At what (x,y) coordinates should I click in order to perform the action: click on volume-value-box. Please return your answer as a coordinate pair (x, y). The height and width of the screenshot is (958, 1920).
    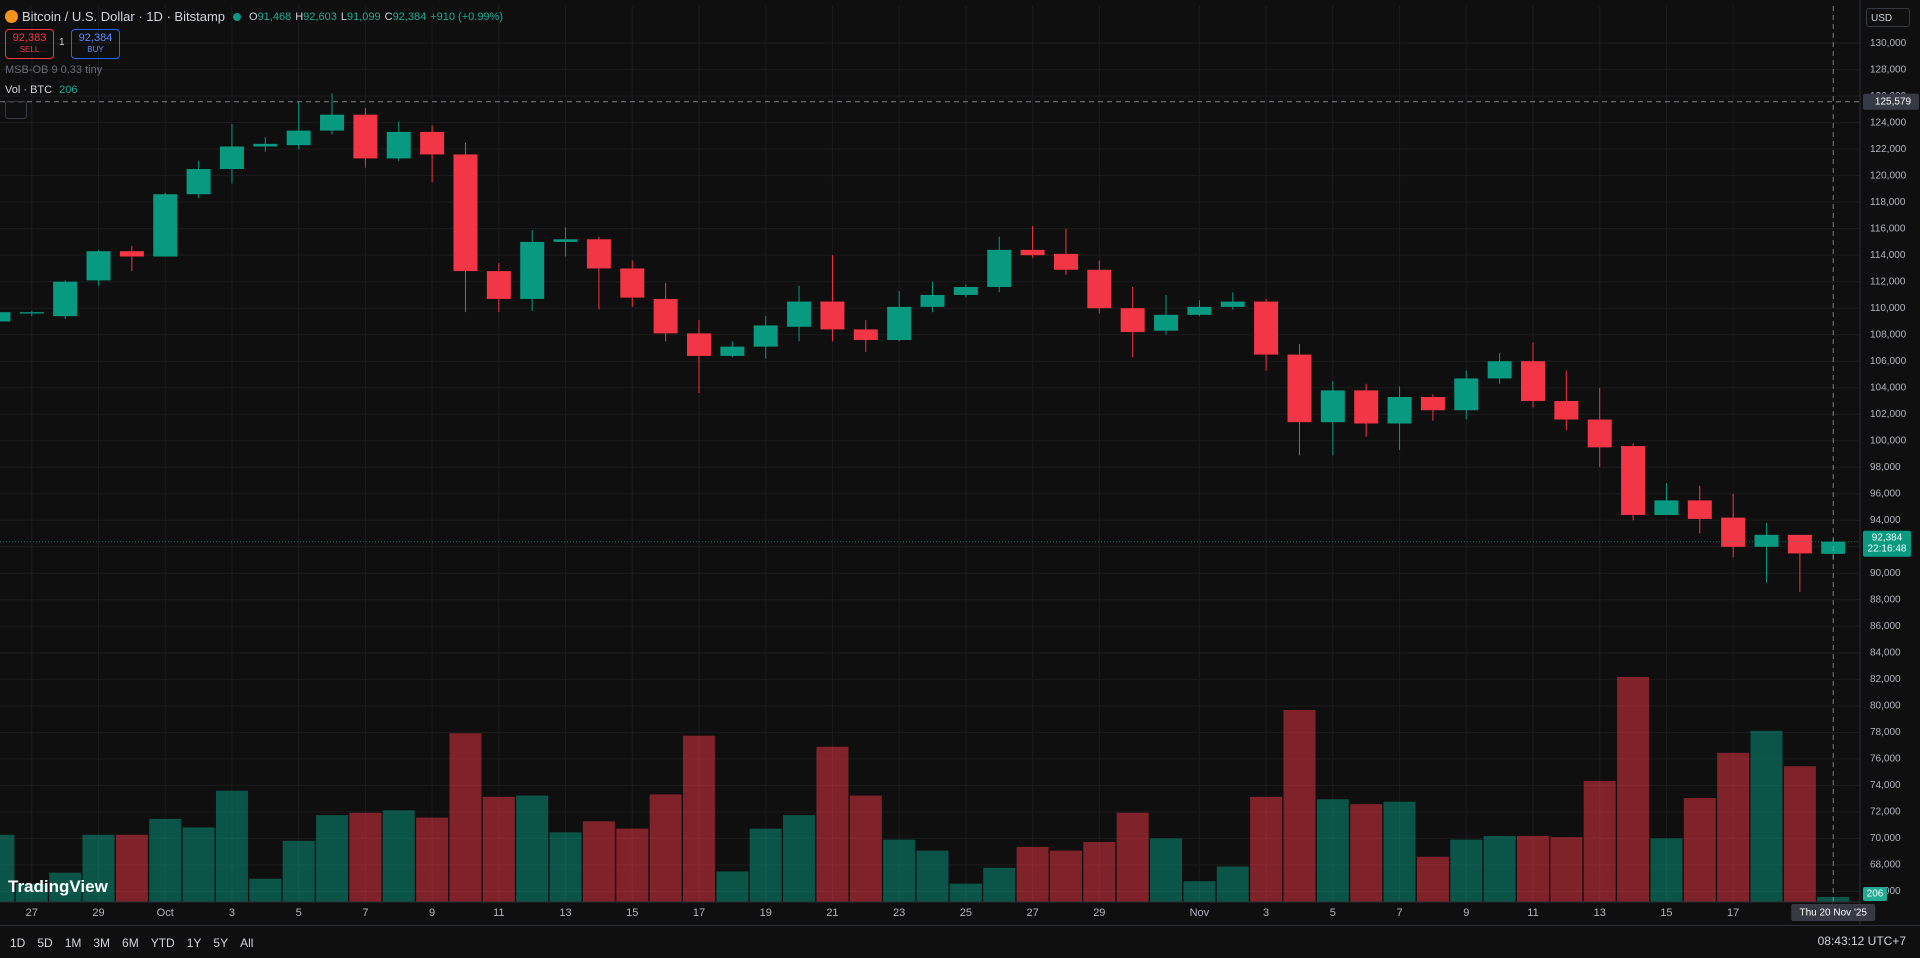
    Looking at the image, I should click on (1875, 893).